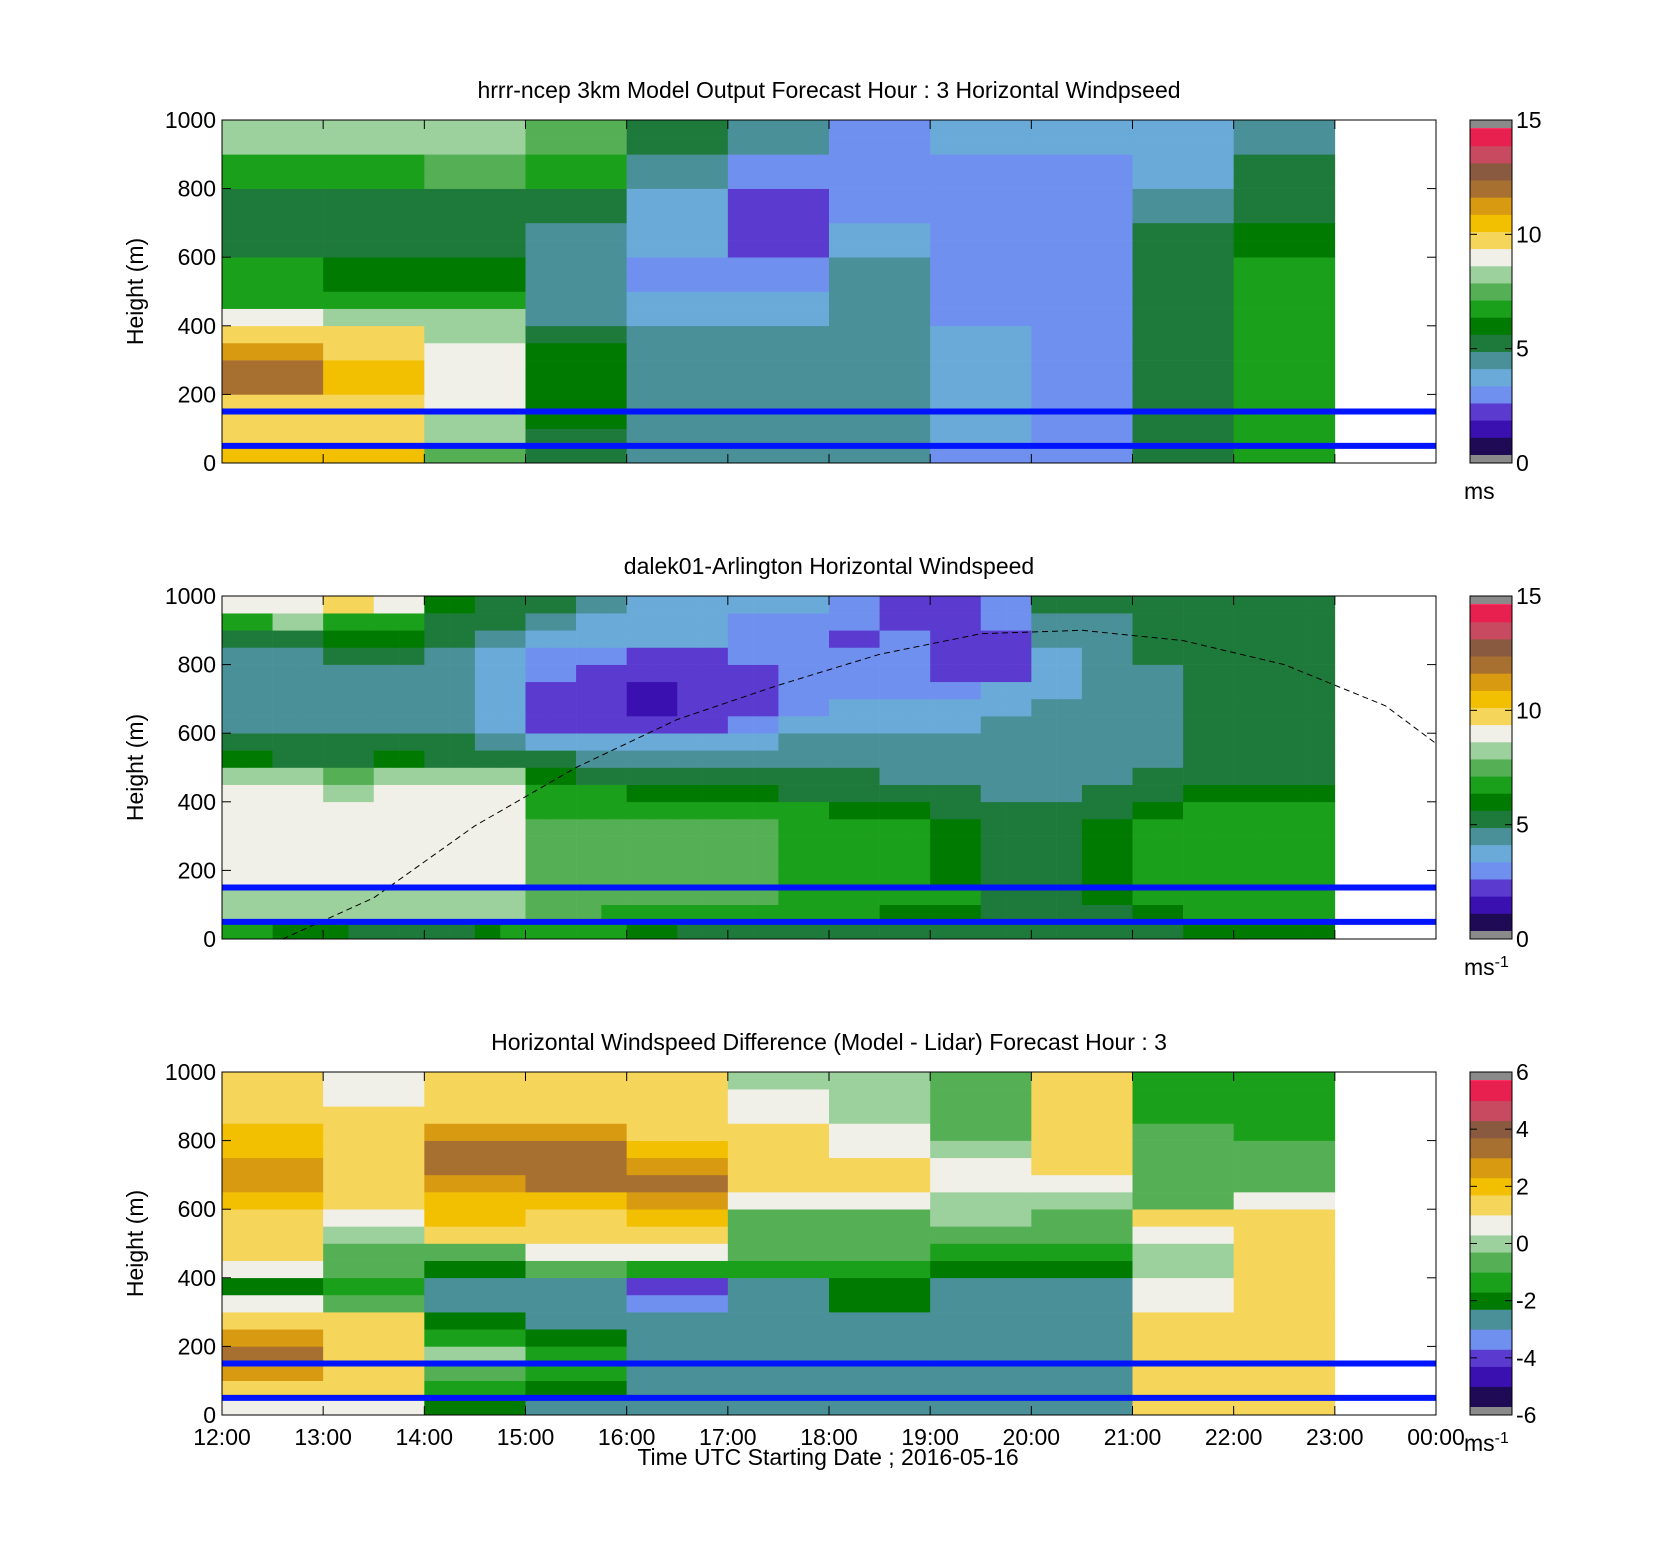 Image resolution: width=1680 pixels, height=1561 pixels. What do you see at coordinates (1522, 349) in the screenshot?
I see `colorbar-tick-label: 5` at bounding box center [1522, 349].